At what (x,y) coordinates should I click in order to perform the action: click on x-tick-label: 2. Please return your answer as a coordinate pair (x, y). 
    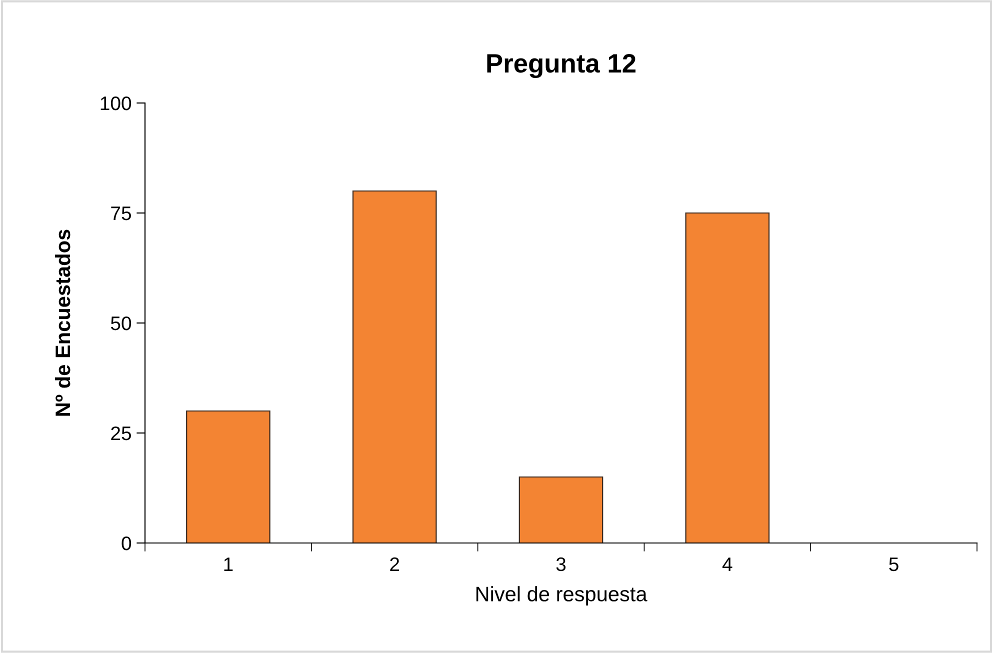
    Looking at the image, I should click on (395, 564).